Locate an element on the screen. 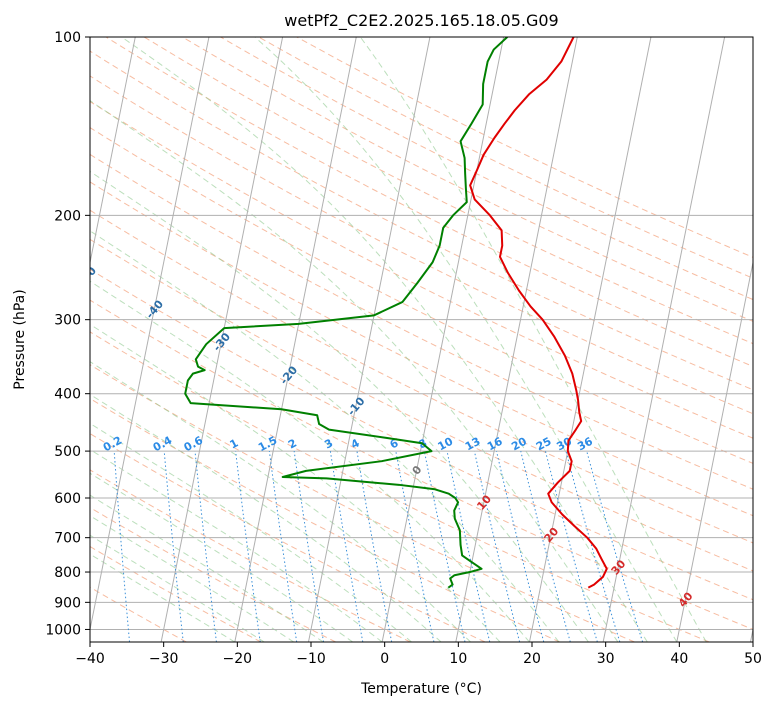  mixing-ratio-label: 4 is located at coordinates (355, 443).